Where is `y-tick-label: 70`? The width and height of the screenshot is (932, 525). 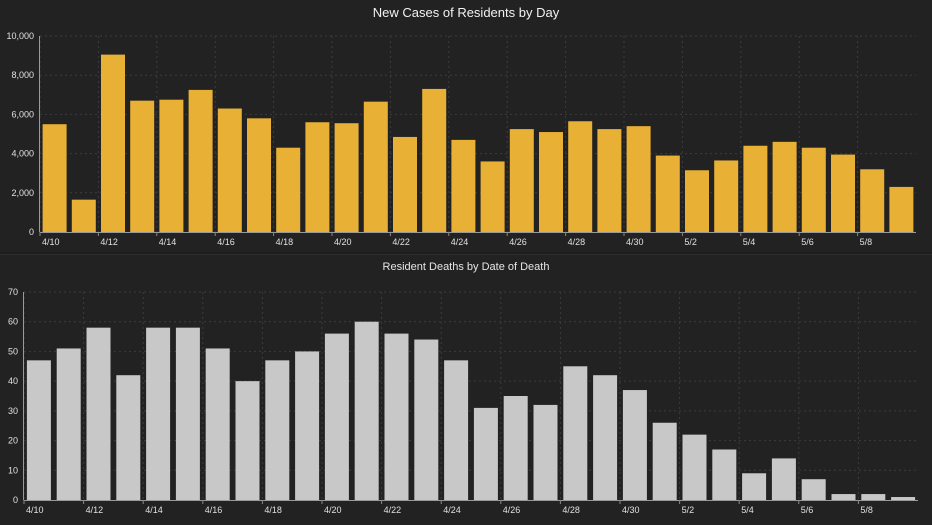 y-tick-label: 70 is located at coordinates (13, 292).